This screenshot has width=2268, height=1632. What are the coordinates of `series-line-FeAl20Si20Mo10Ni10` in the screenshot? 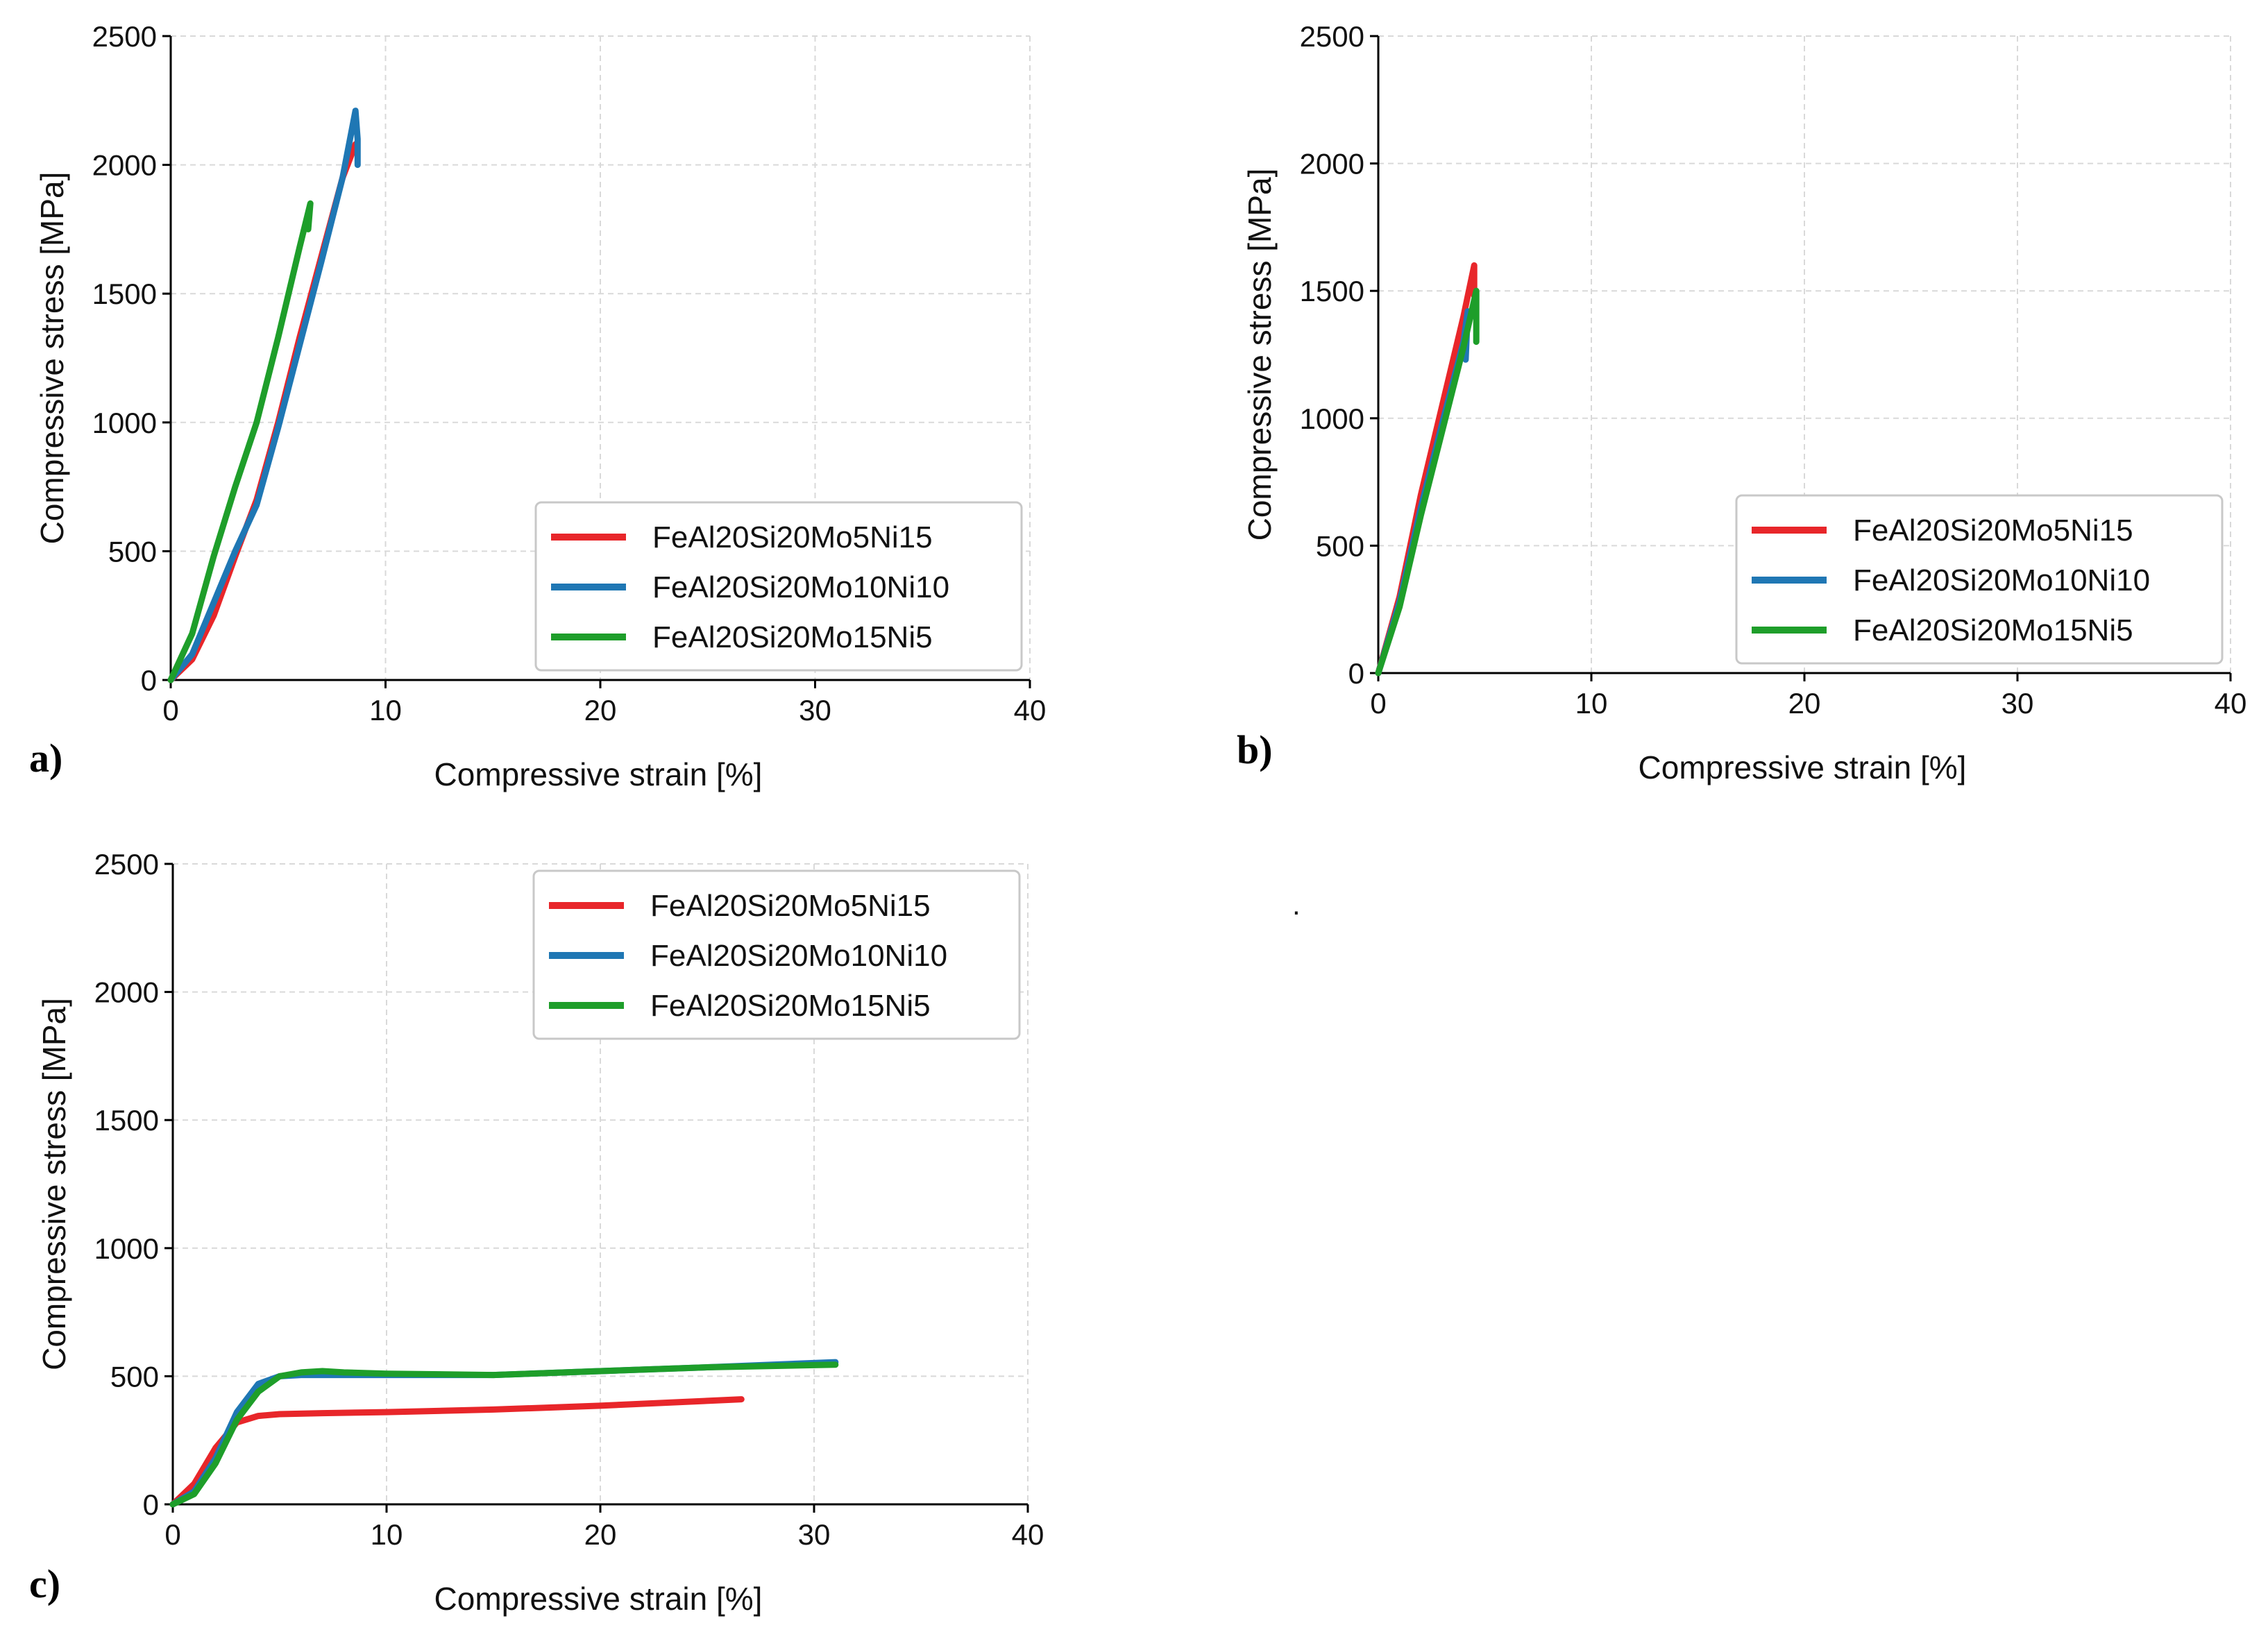 It's located at (264, 395).